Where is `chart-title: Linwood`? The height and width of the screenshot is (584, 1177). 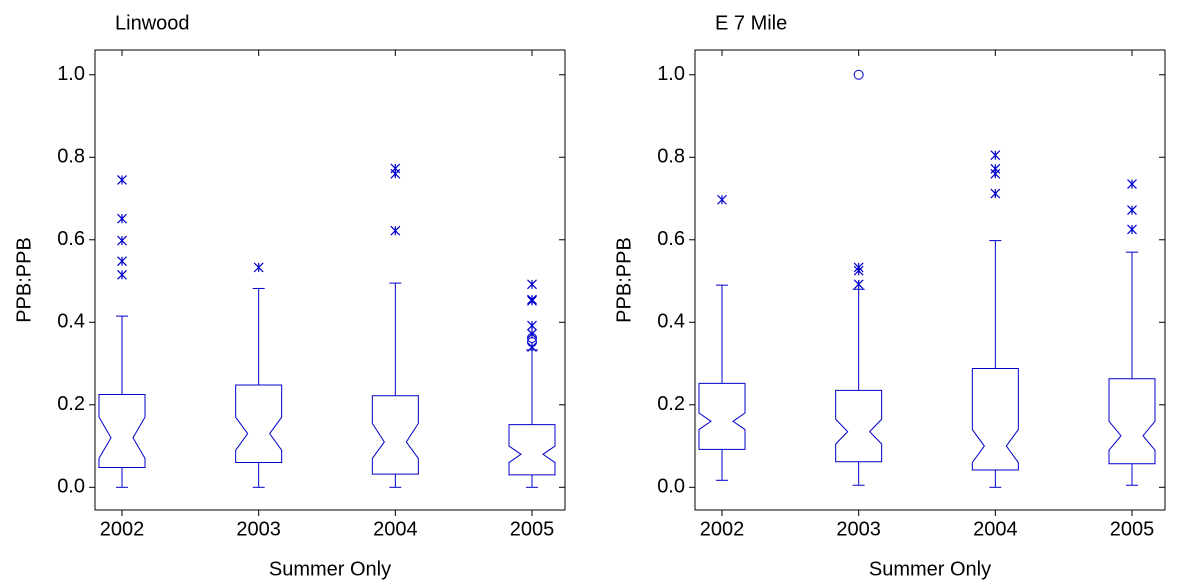 chart-title: Linwood is located at coordinates (152, 23).